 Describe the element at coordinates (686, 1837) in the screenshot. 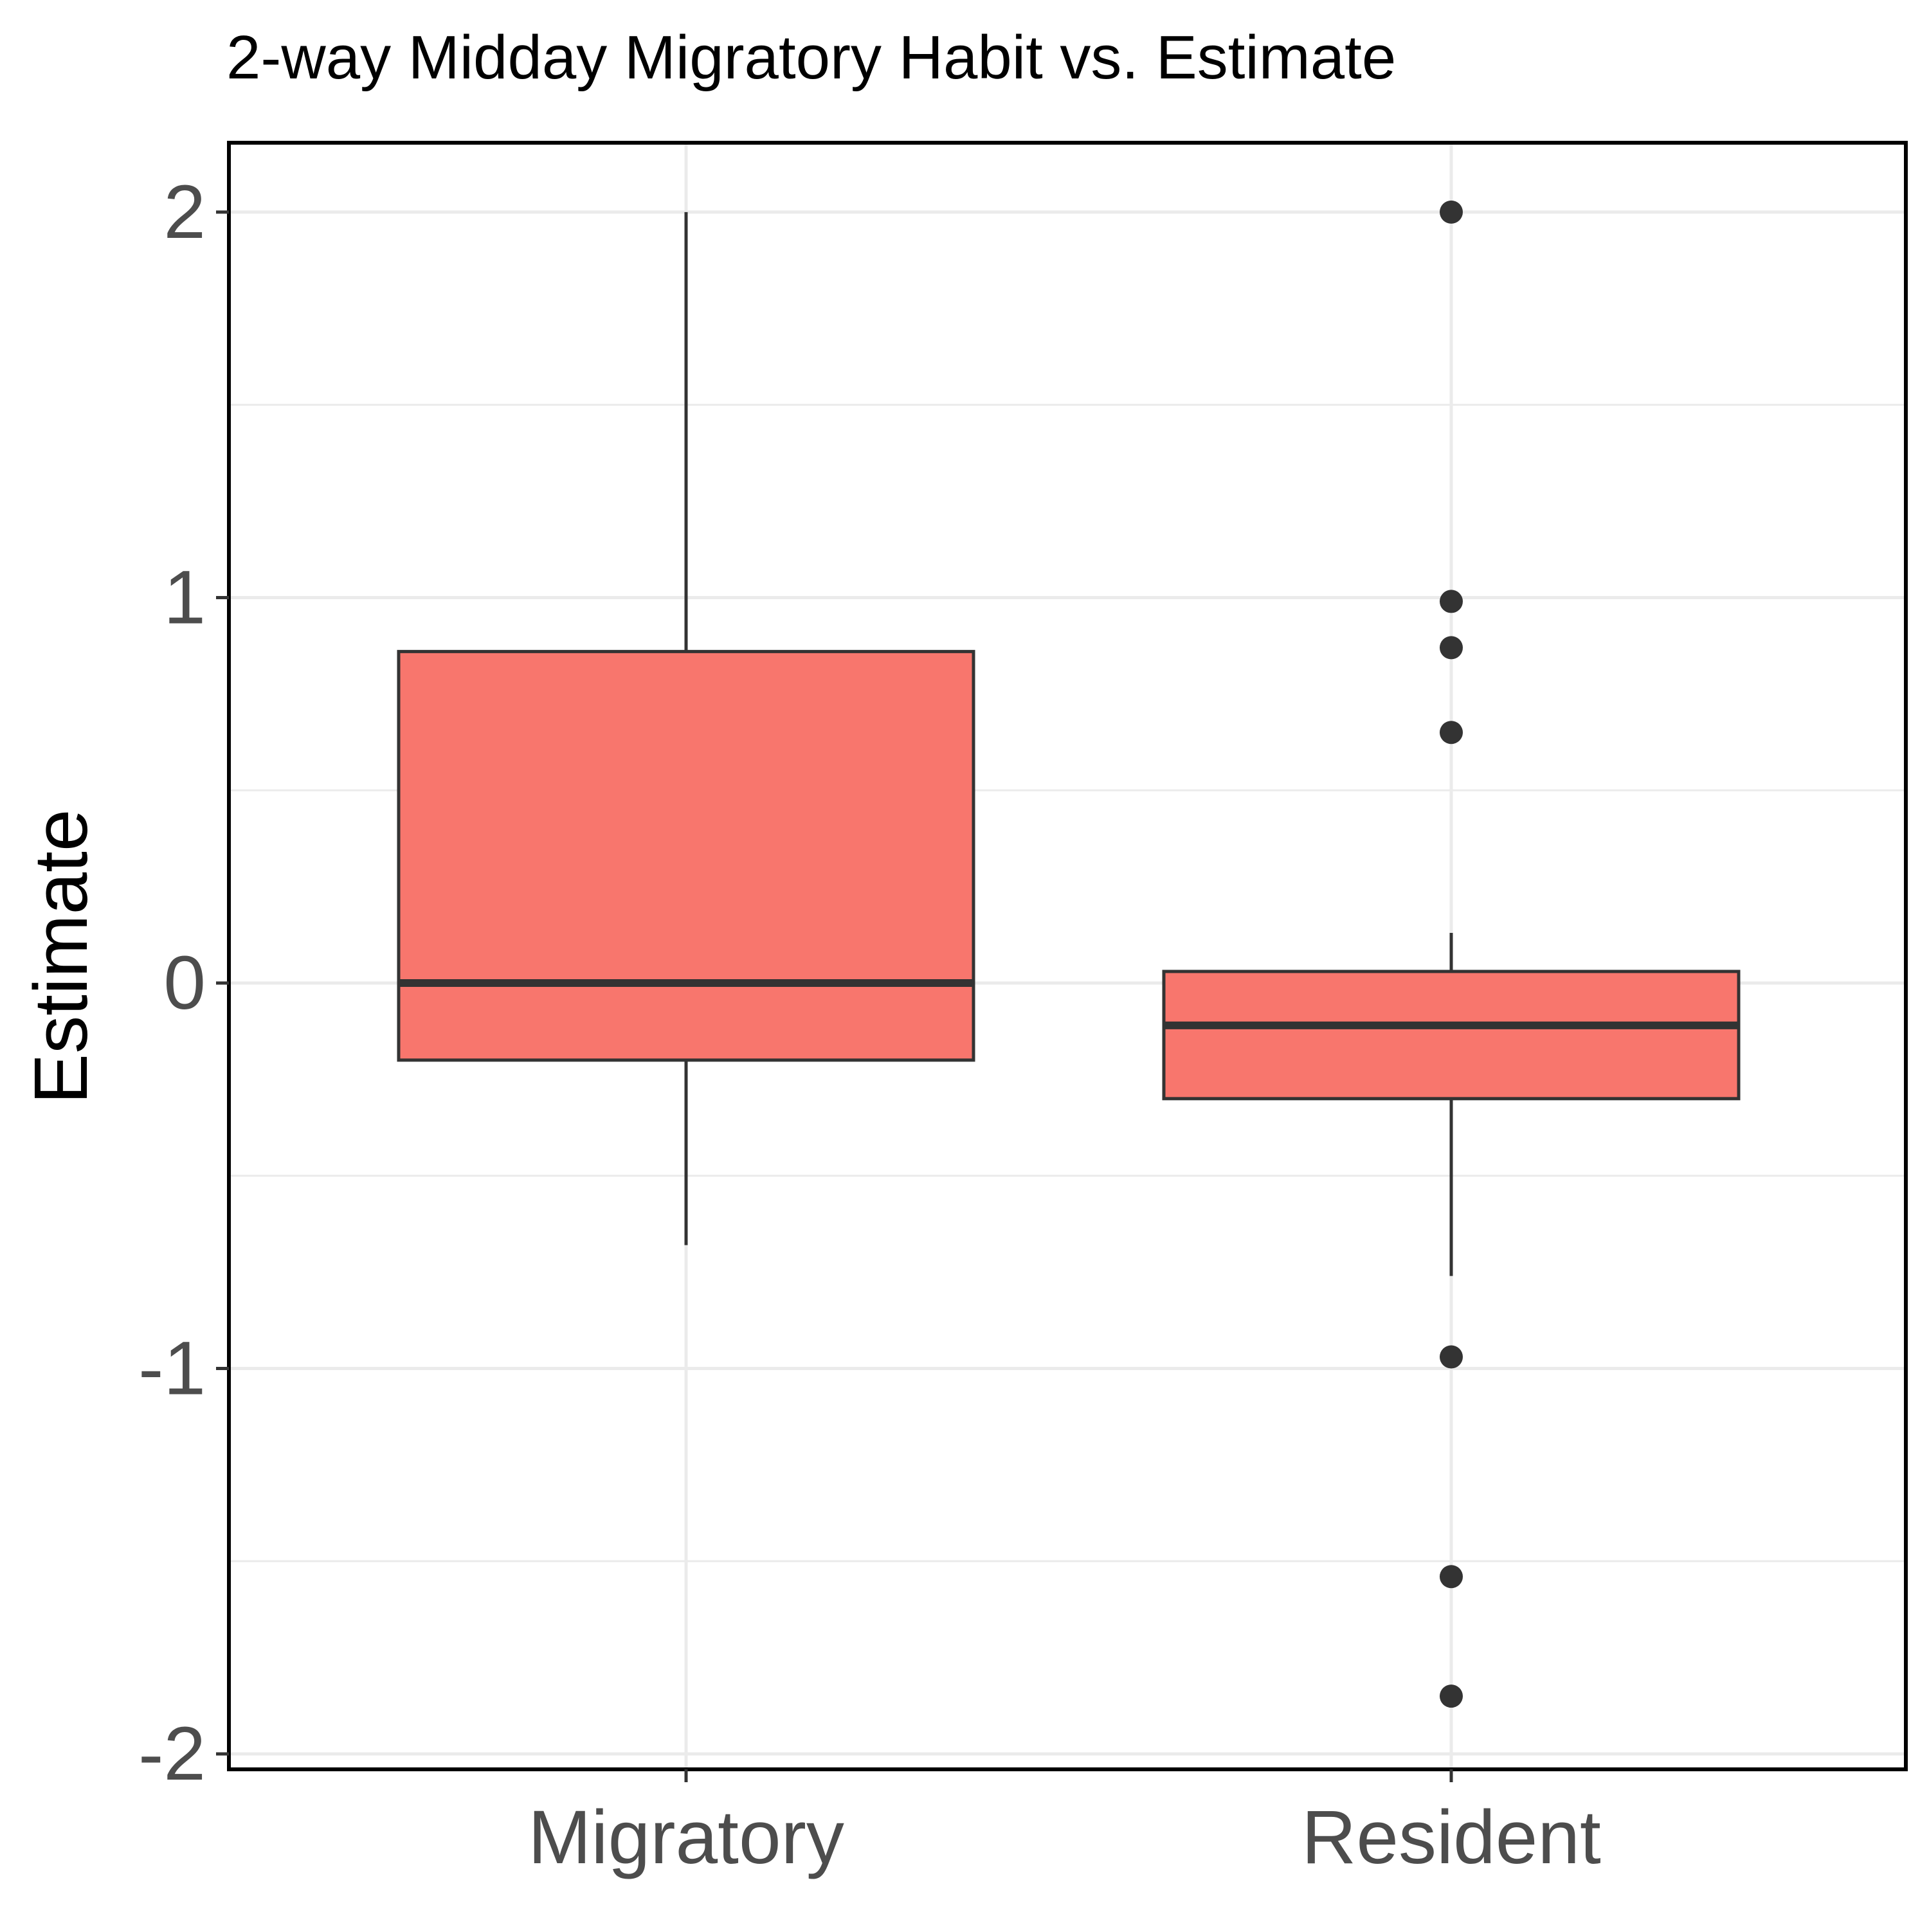

I see `x-tick-label: Migratory` at that location.